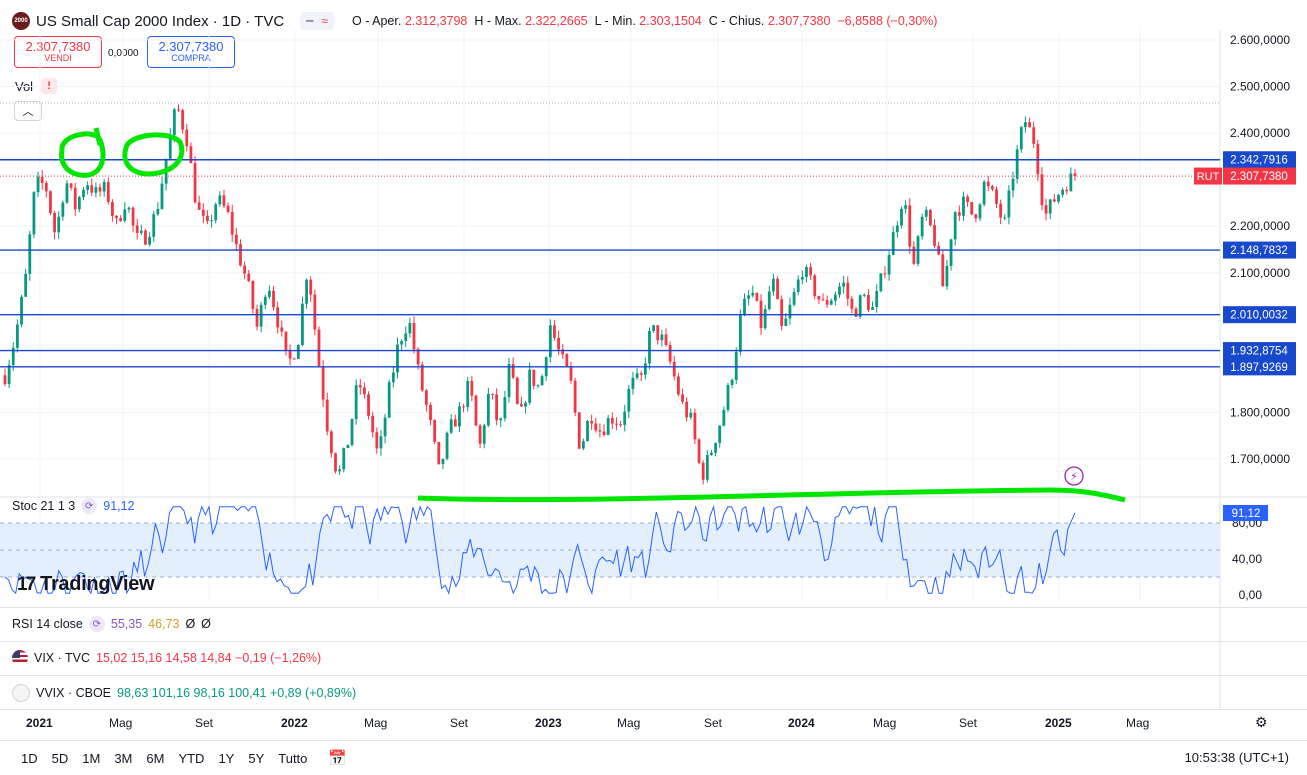 Image resolution: width=1307 pixels, height=775 pixels. Describe the element at coordinates (1259, 177) in the screenshot. I see `current-price-text: 2.307,7380` at that location.